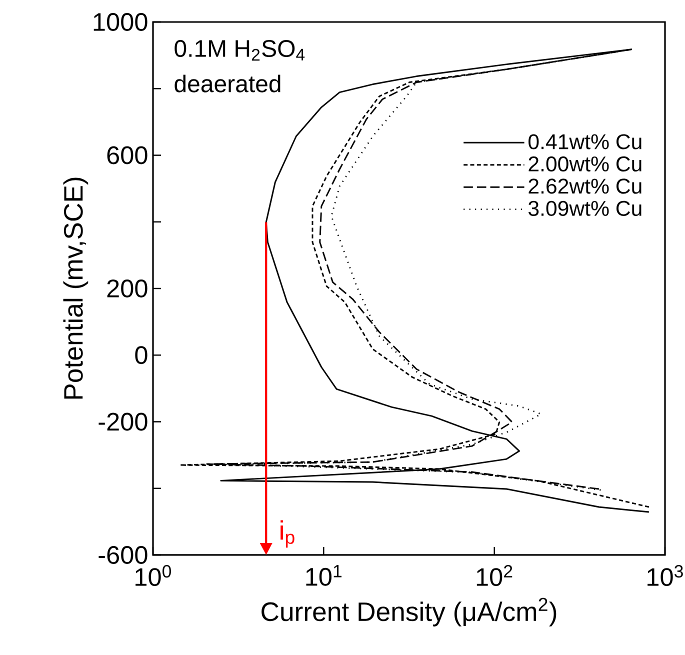 This screenshot has width=685, height=655. What do you see at coordinates (153, 575) in the screenshot?
I see `x-tick-label: 10$^{0}$` at bounding box center [153, 575].